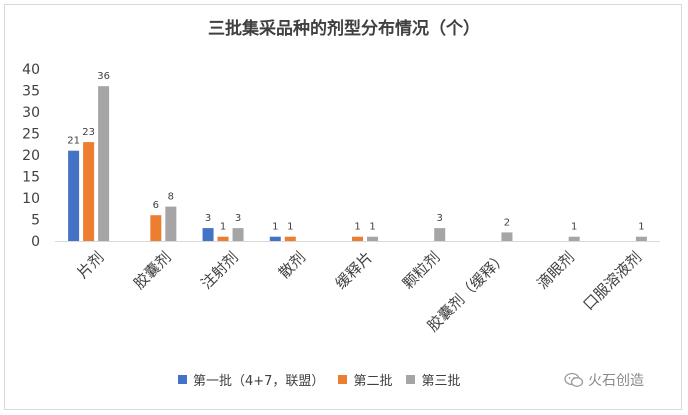 Image resolution: width=688 pixels, height=415 pixels. Describe the element at coordinates (90, 265) in the screenshot. I see `x-tick-label: 片剂` at that location.